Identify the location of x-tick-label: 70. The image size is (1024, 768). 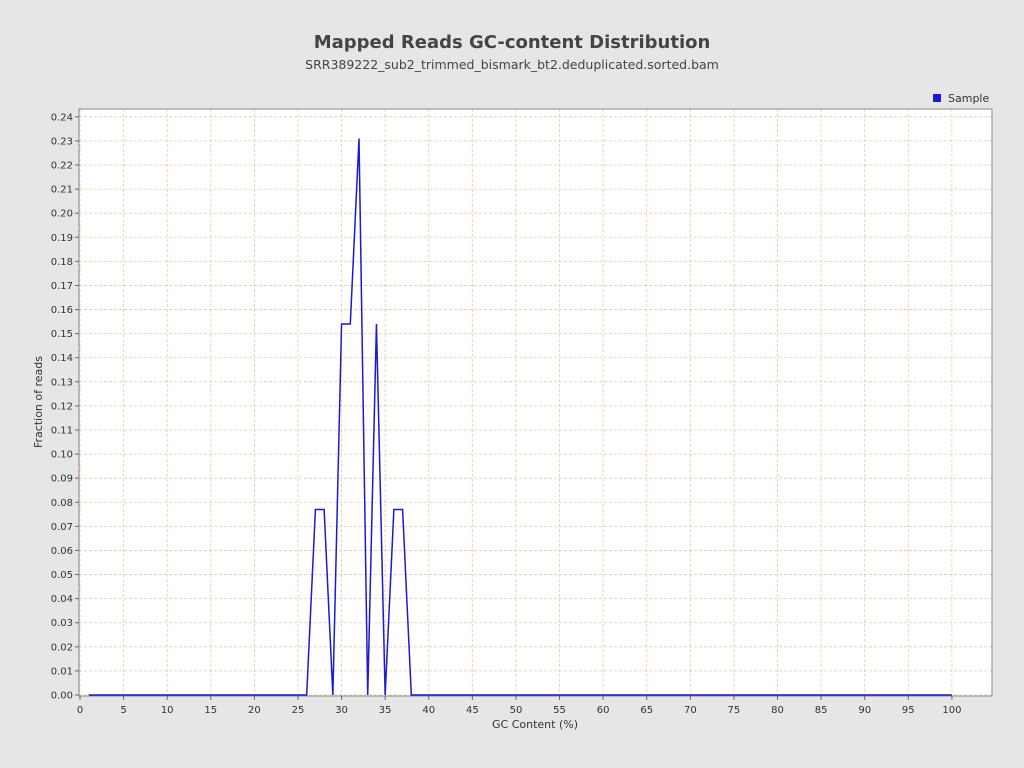
(690, 710).